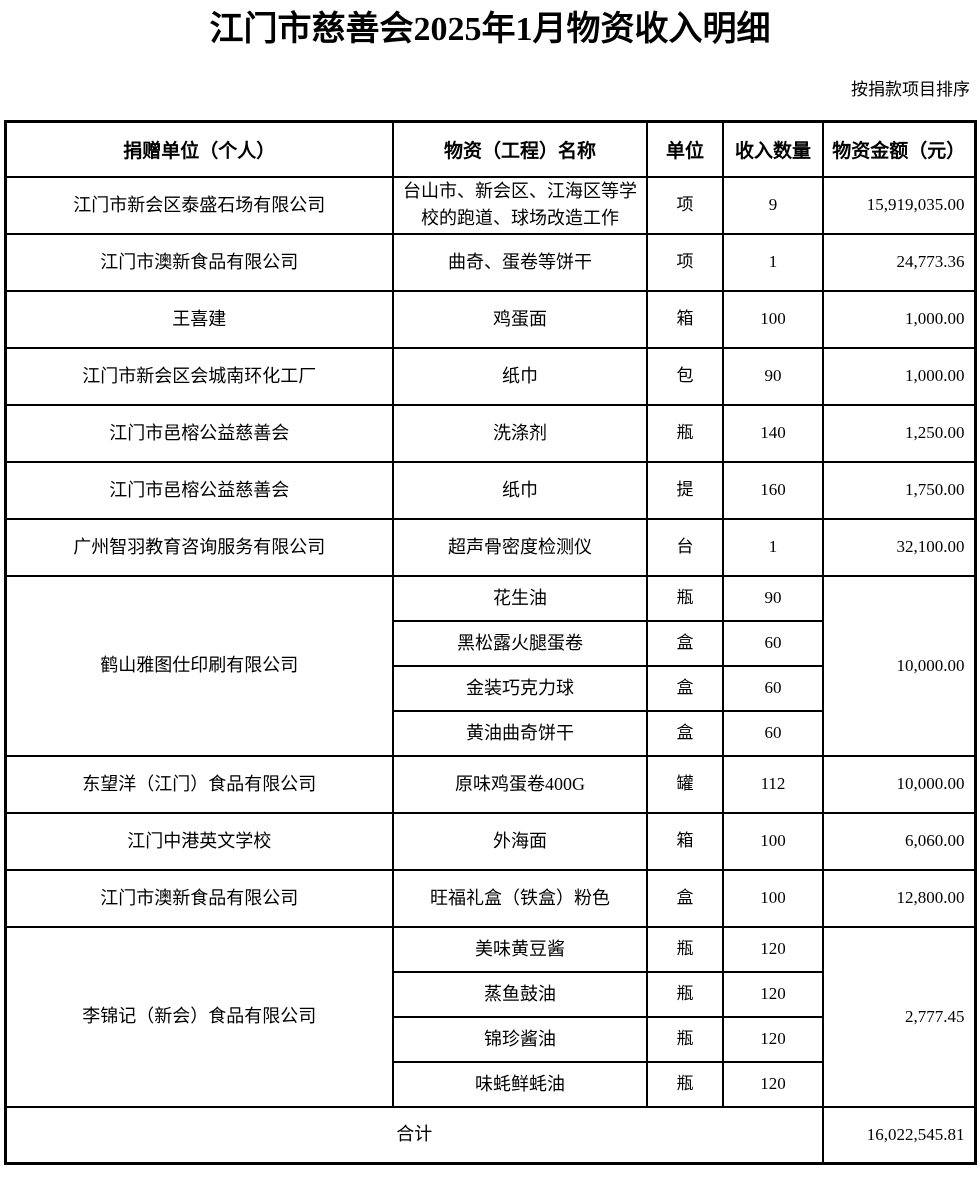 Image resolution: width=980 pixels, height=1179 pixels. What do you see at coordinates (520, 205) in the screenshot?
I see `item-cell: 台山市、新会区、江海区等学校的跑道、球场改造工作` at bounding box center [520, 205].